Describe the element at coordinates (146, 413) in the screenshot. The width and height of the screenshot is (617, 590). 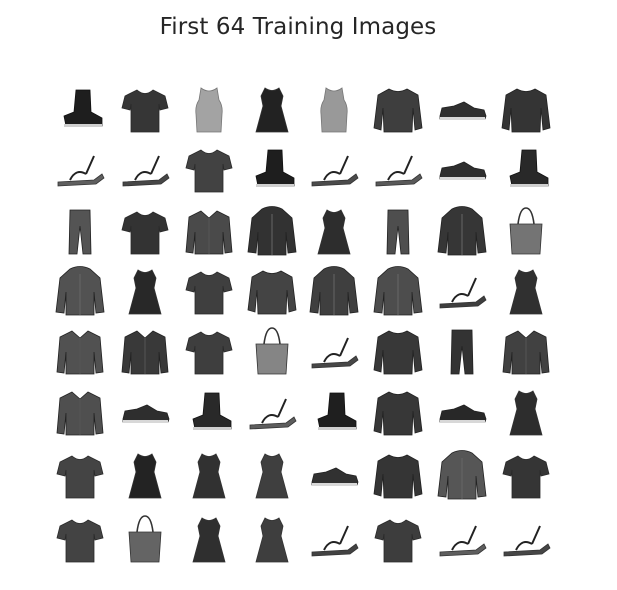
I see `grid-image-r6-c2-sneaker` at that location.